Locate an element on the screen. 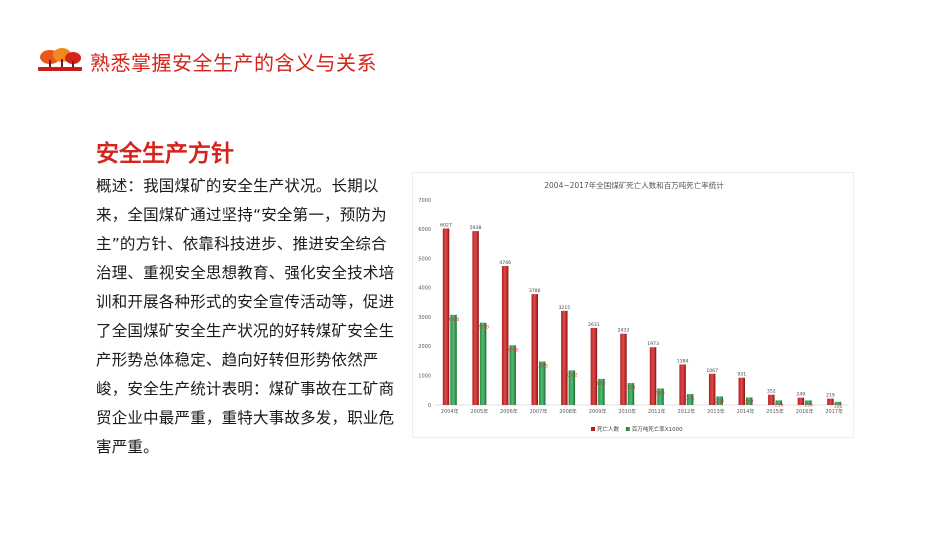  deaths-value-label: 1384 is located at coordinates (683, 361).